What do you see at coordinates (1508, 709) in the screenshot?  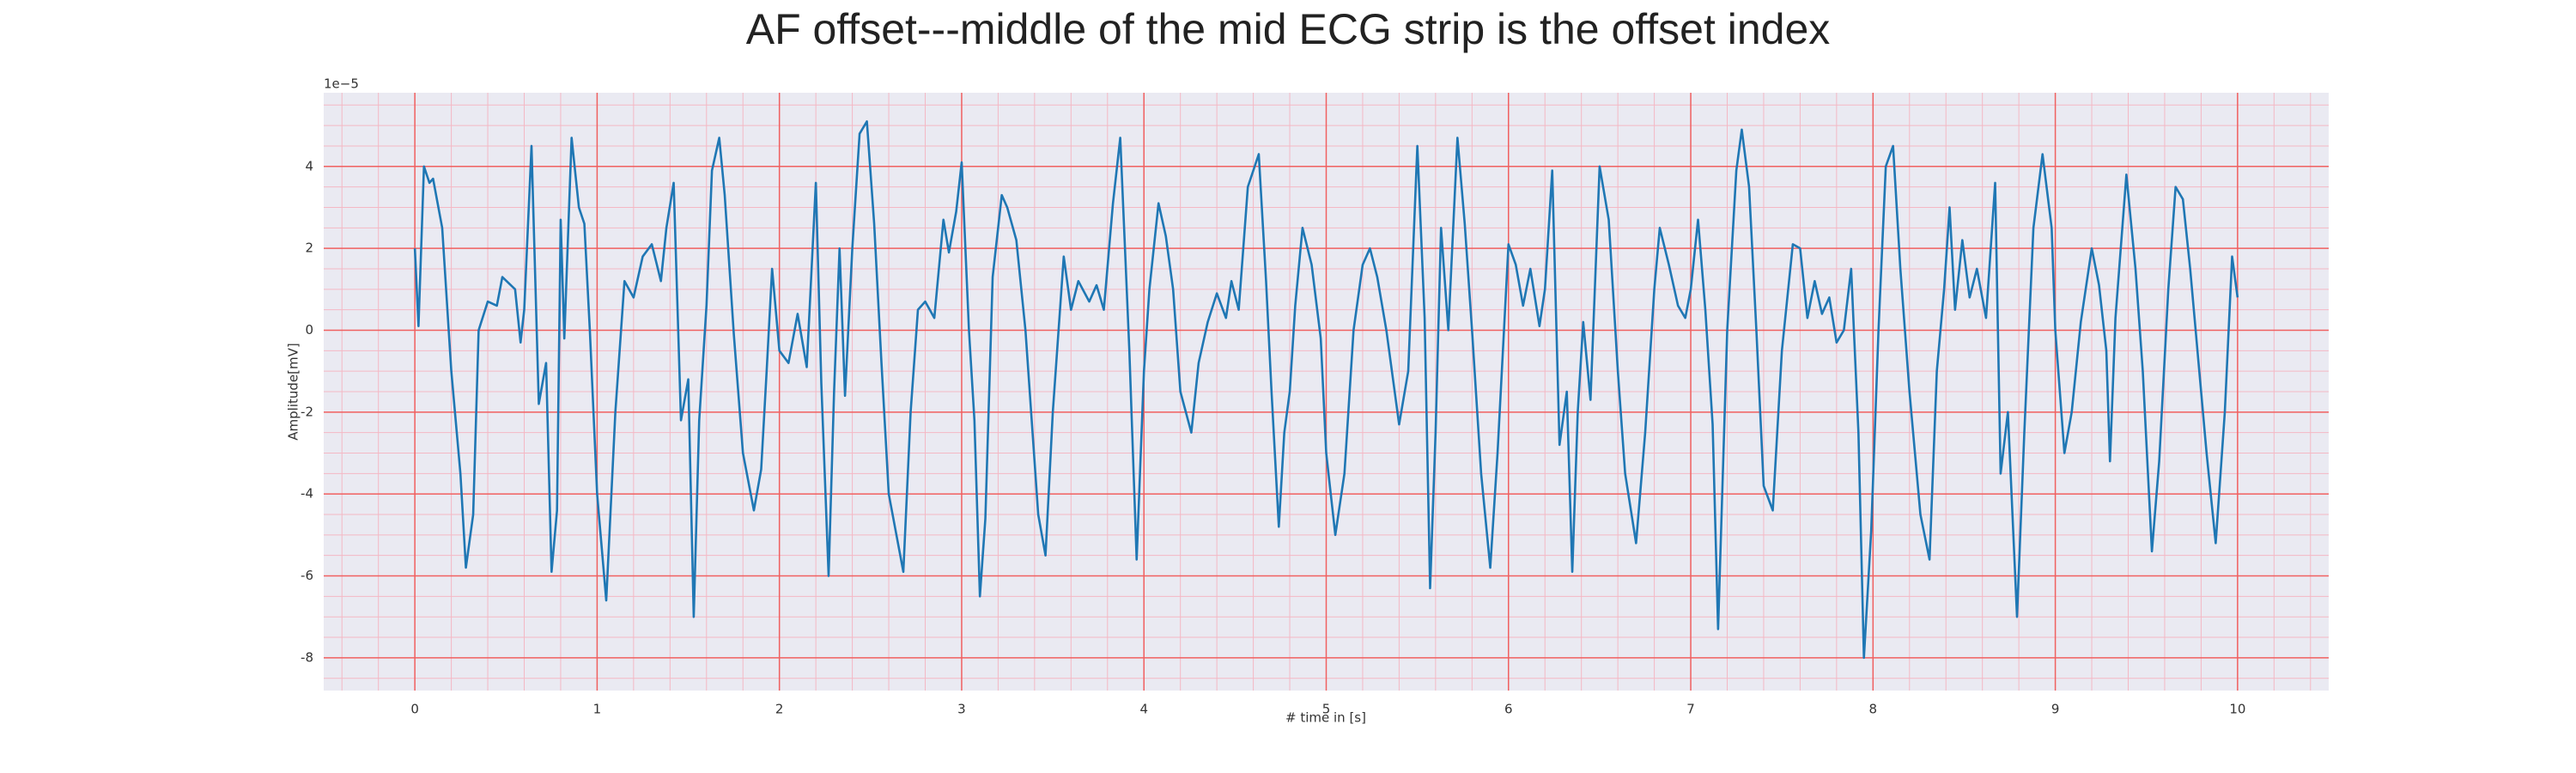 I see `x-tick-label: 6` at bounding box center [1508, 709].